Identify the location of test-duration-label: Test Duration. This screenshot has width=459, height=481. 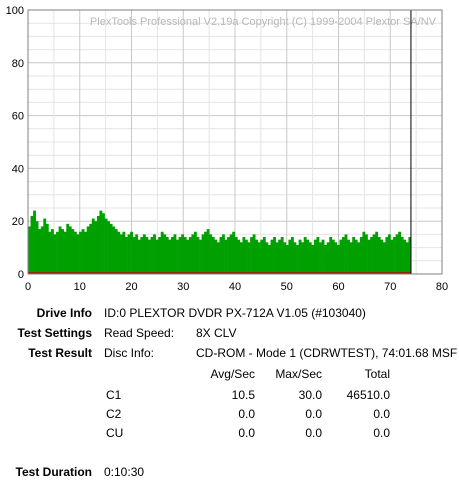
(53, 472).